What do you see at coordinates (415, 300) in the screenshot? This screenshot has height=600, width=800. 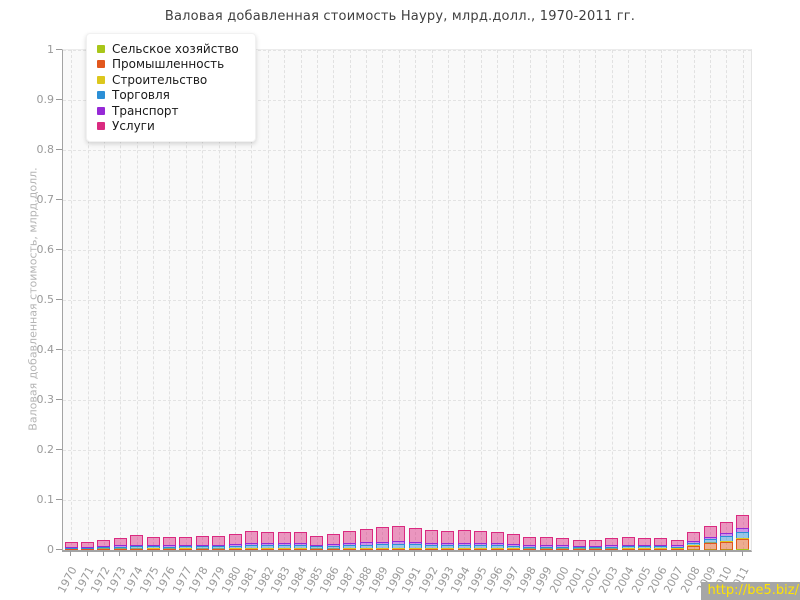 I see `bar-1991` at bounding box center [415, 300].